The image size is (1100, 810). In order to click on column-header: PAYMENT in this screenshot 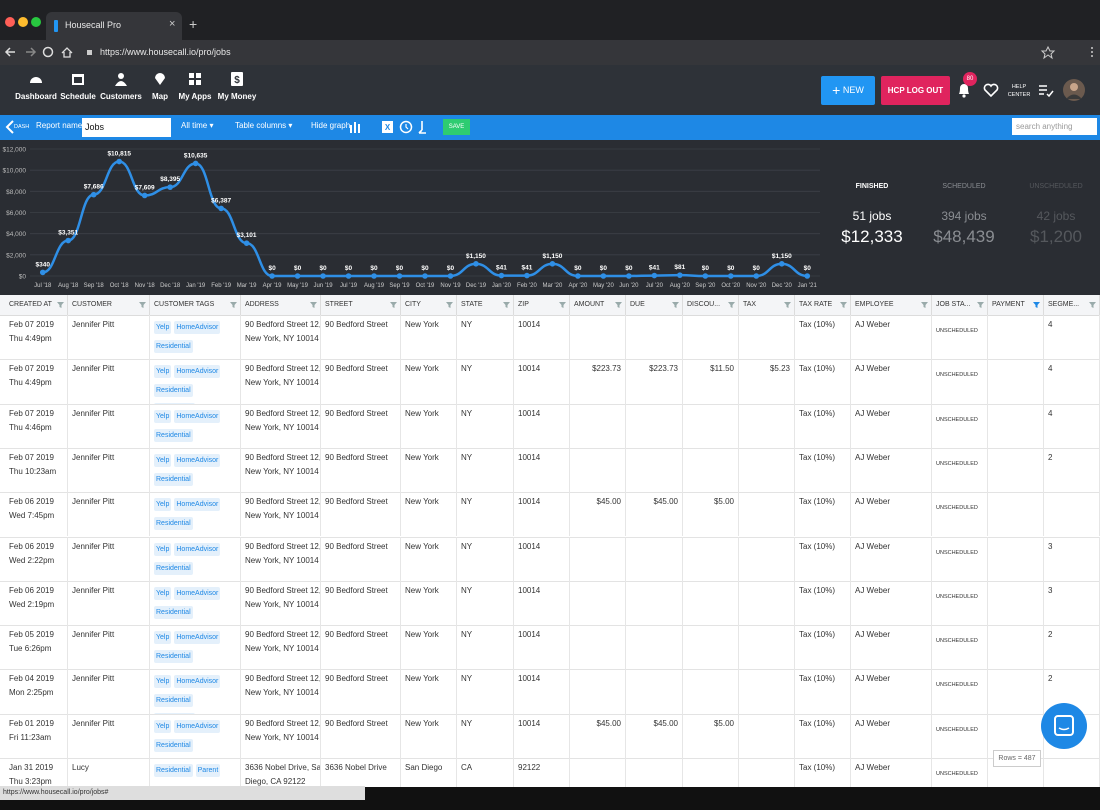, I will do `click(1016, 305)`.